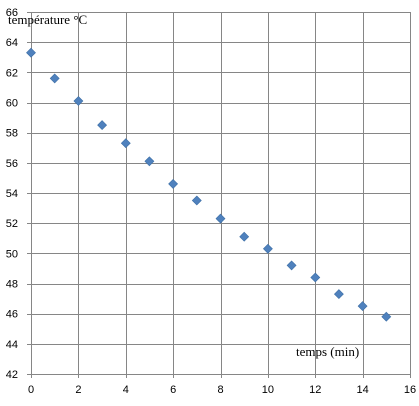  Describe the element at coordinates (173, 390) in the screenshot. I see `x-tick-label: 6` at that location.